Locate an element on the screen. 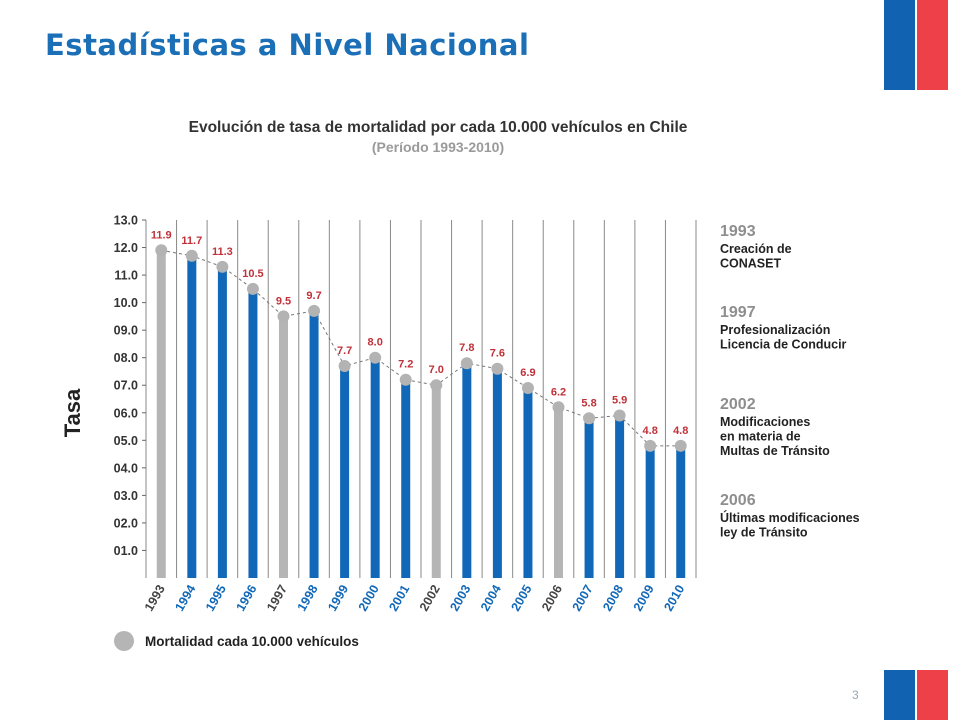  x-tick-label: 2007 is located at coordinates (583, 597).